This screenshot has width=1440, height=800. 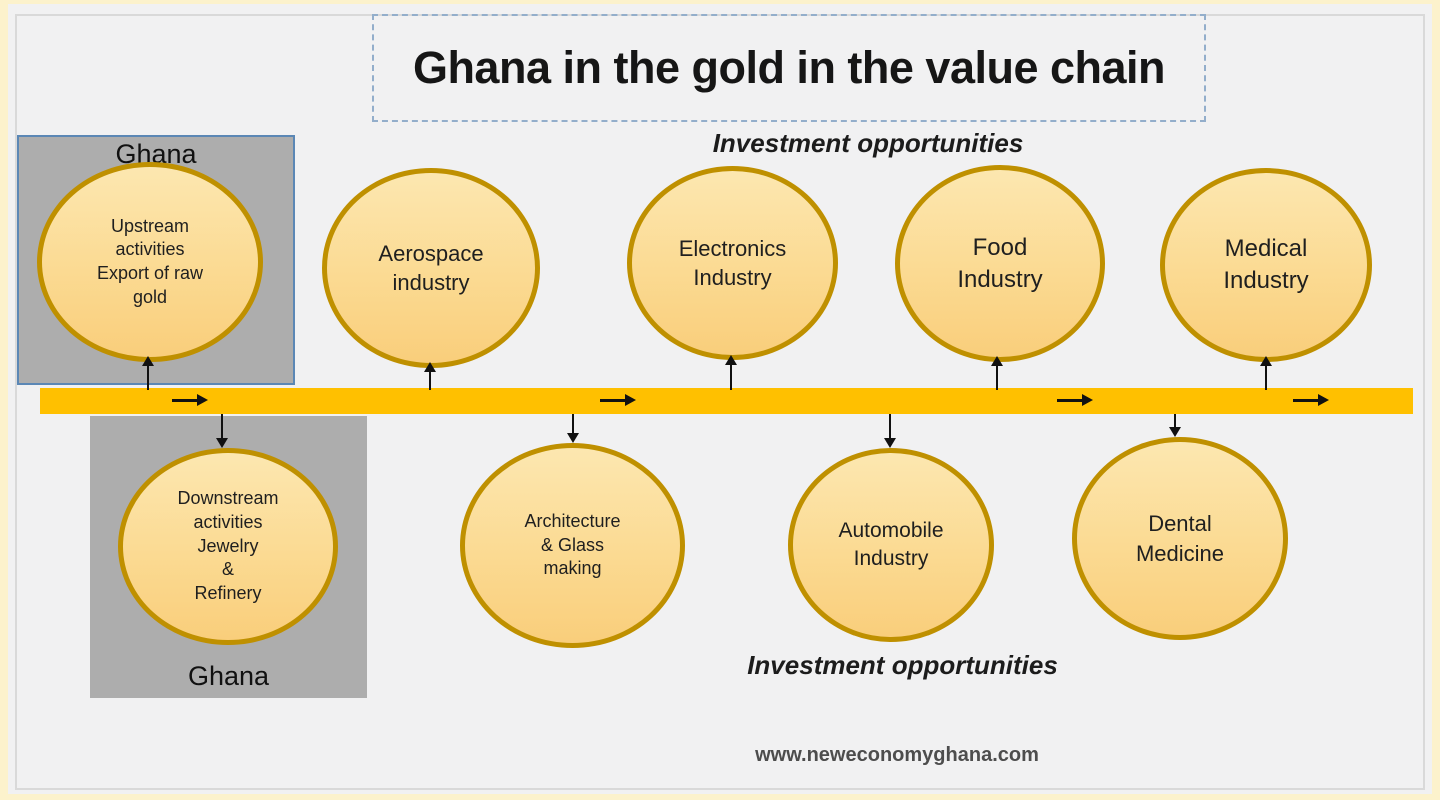 I want to click on node-upstream-activities-label: Upstream activities Export of raw gold, so click(x=150, y=261).